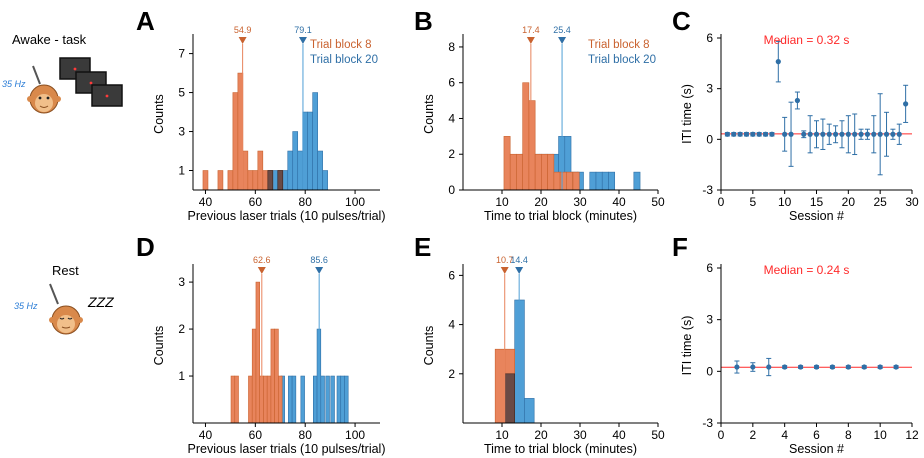 Image resolution: width=924 pixels, height=458 pixels. What do you see at coordinates (181, 329) in the screenshot?
I see `y-tick-label-d-1: 2` at bounding box center [181, 329].